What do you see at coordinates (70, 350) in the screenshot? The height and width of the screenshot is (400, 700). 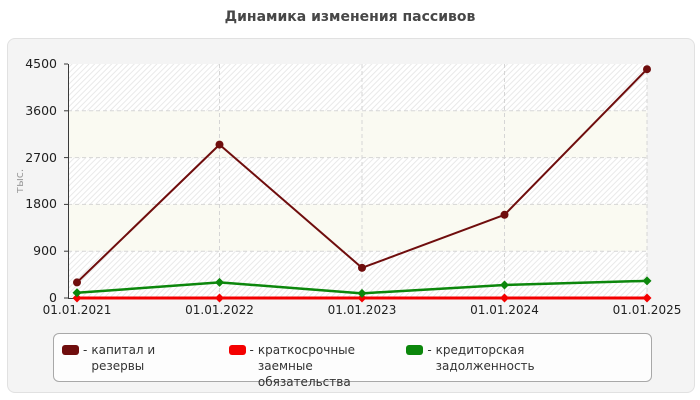 I see `legend-swatch-capital` at bounding box center [70, 350].